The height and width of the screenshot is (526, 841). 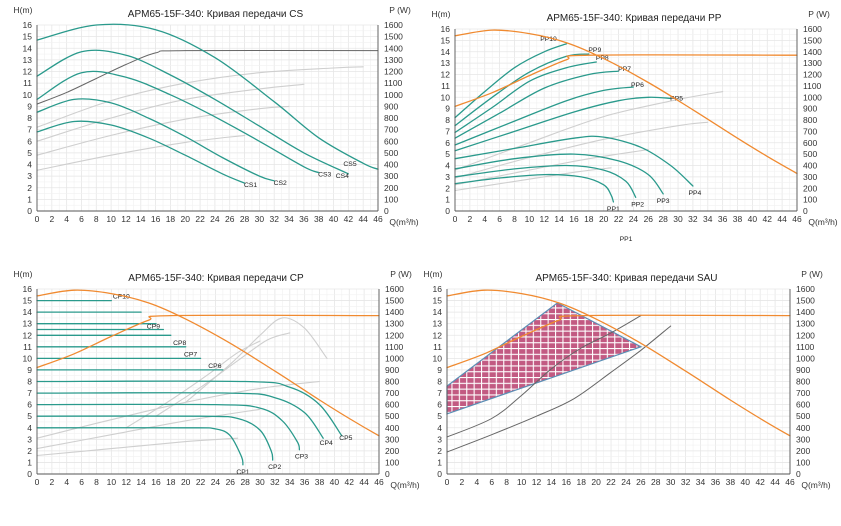 I want to click on series-cp2, so click(x=155, y=438).